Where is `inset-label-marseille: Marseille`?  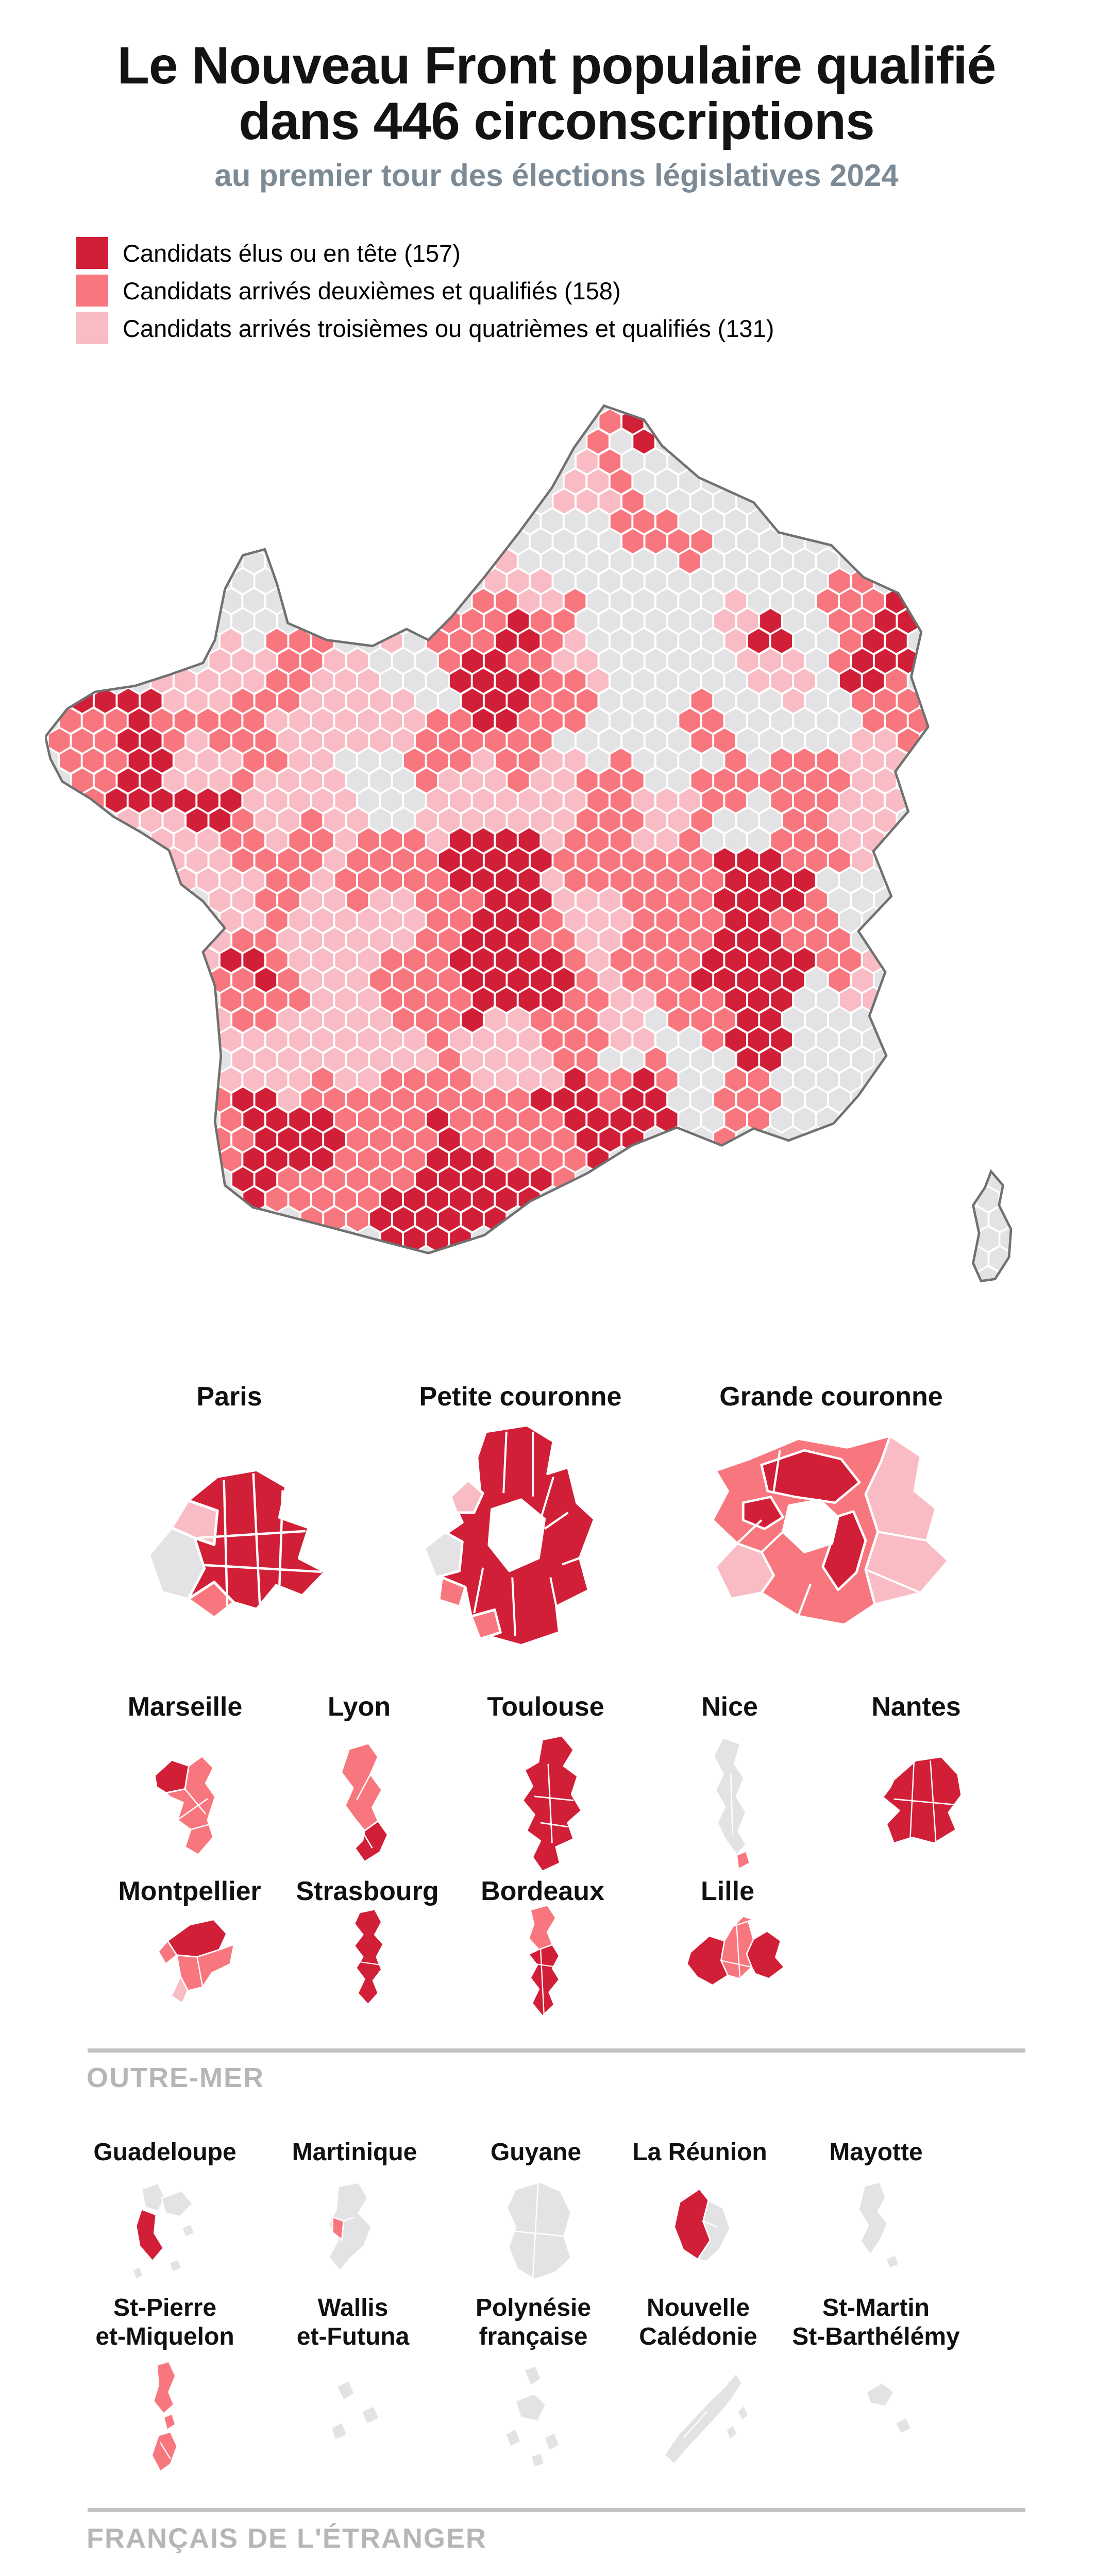
inset-label-marseille: Marseille is located at coordinates (185, 1707).